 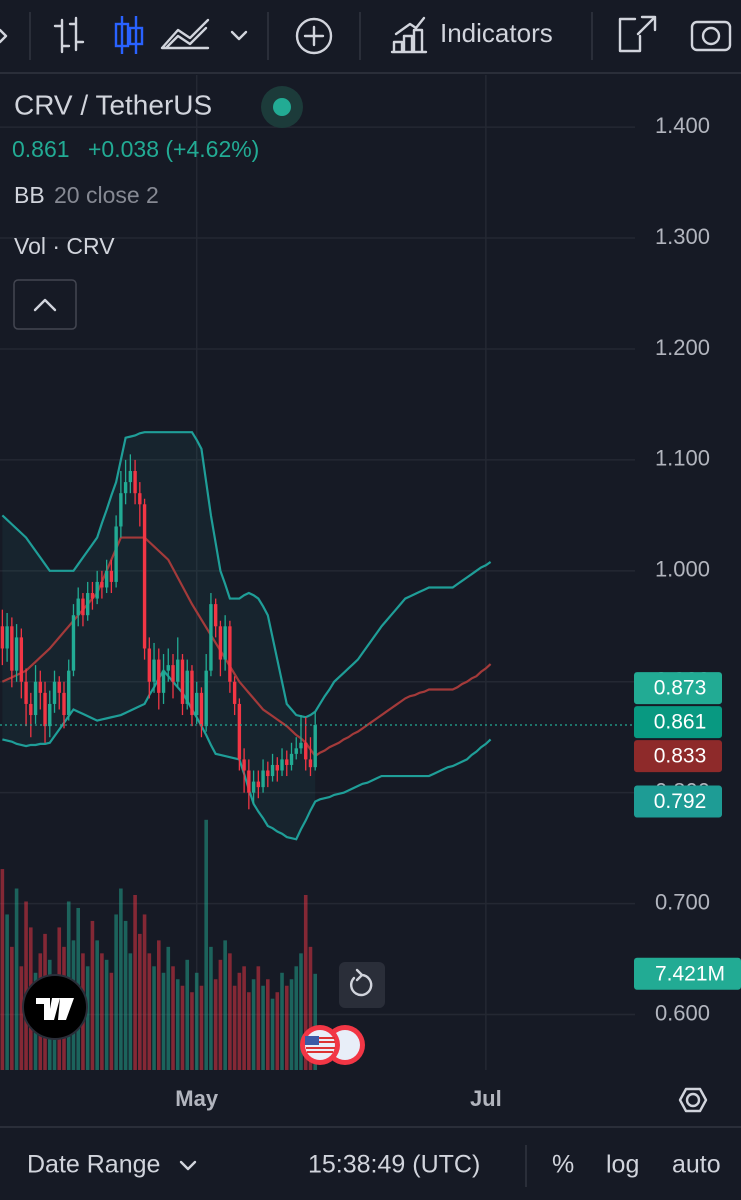 I want to click on candles-icon, so click(x=129, y=35).